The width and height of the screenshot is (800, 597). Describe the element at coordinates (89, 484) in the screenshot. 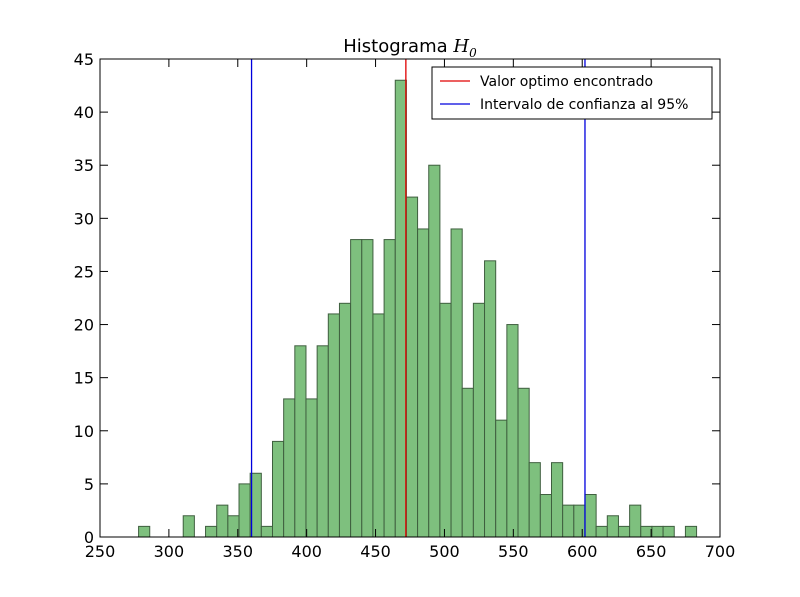

I see `y-tick-label: 5` at that location.